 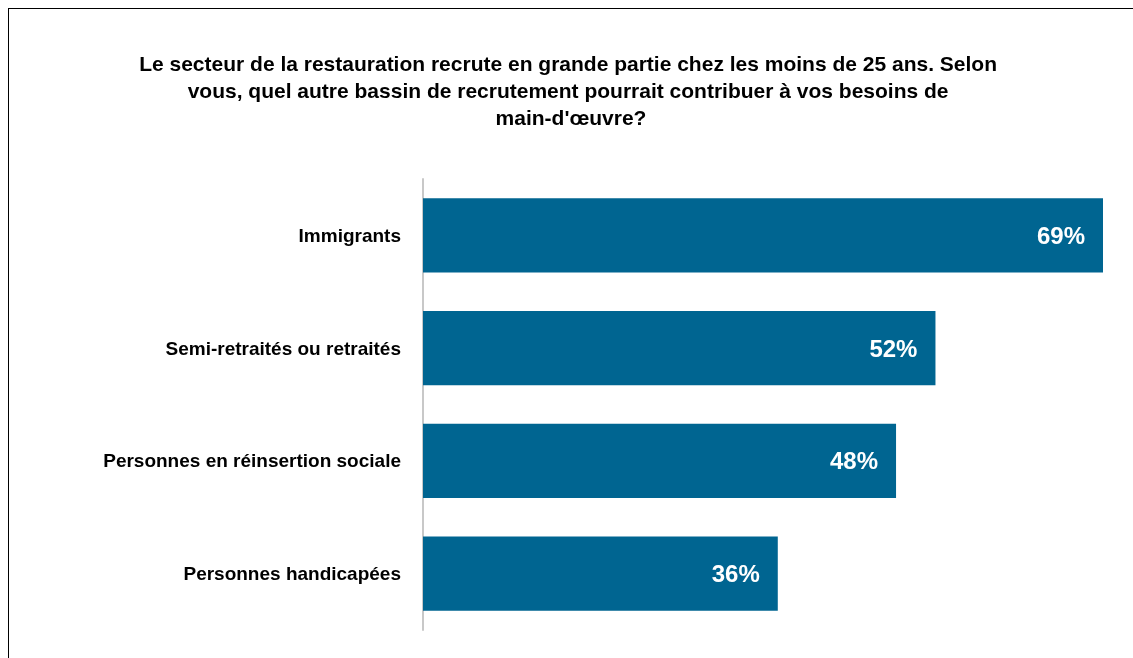 What do you see at coordinates (893, 348) in the screenshot?
I see `data-label: 52%` at bounding box center [893, 348].